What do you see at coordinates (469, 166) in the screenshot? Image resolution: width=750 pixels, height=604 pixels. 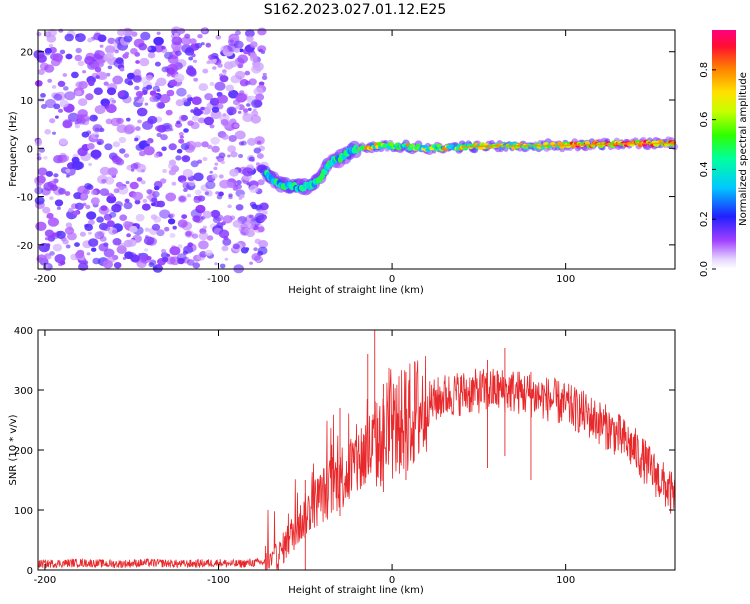 I see `heatmap-signal-track` at bounding box center [469, 166].